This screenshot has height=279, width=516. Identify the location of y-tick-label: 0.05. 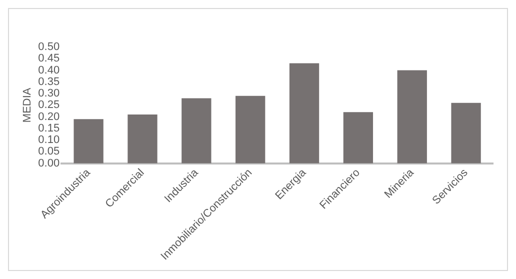
(49, 152).